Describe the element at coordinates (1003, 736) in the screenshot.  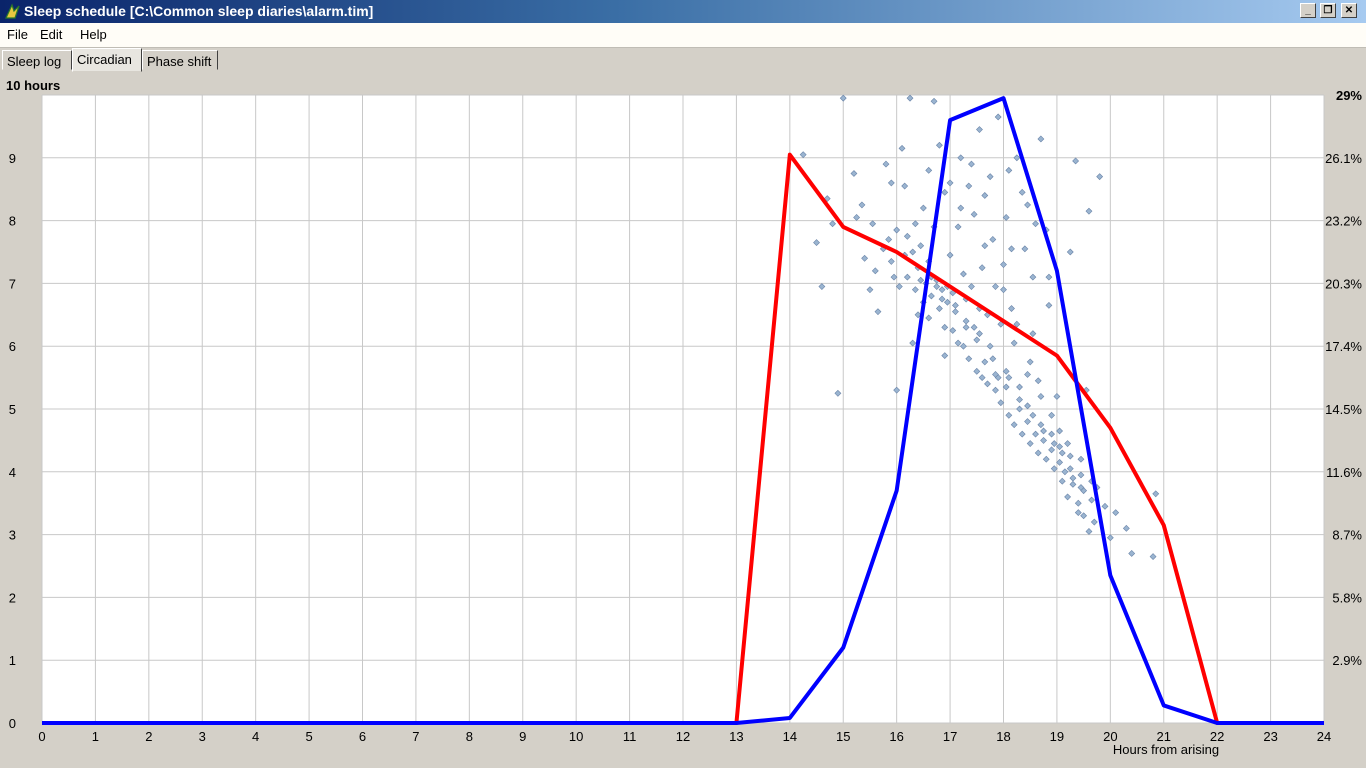
I see `x-tick-label: 18` at that location.